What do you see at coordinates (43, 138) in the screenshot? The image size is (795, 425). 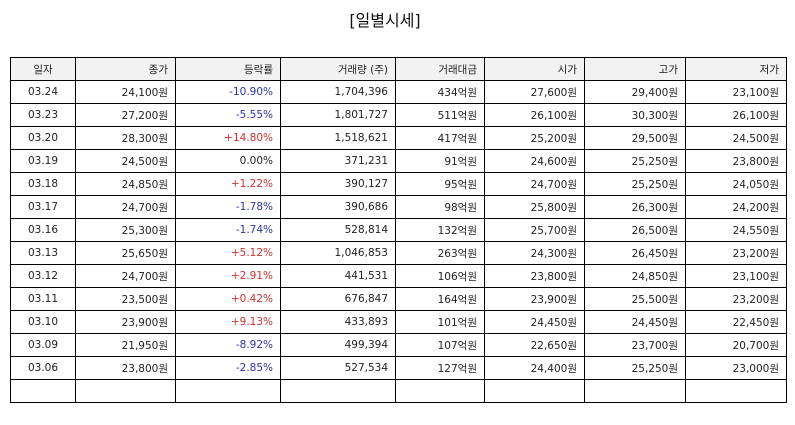 I see `cell-date: 03.20` at bounding box center [43, 138].